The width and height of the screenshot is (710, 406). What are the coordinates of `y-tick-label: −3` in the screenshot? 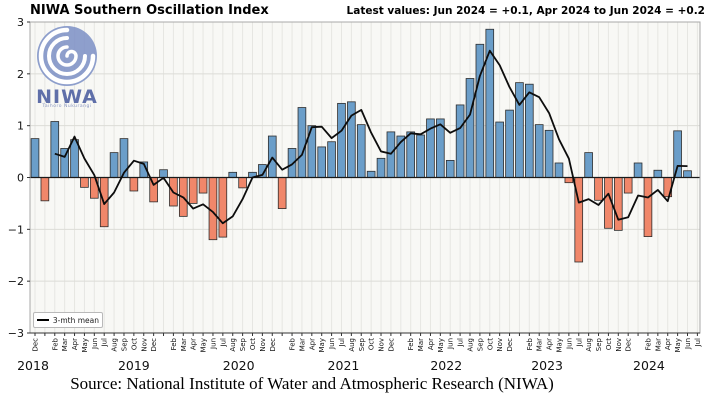 It's located at (16, 333).